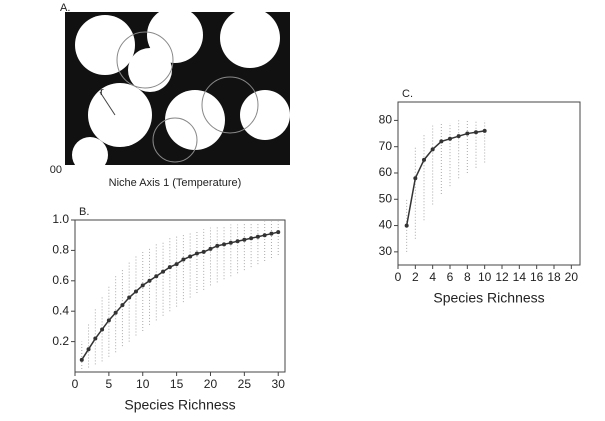  What do you see at coordinates (60, 219) in the screenshot?
I see `y-tick-label: 1.0` at bounding box center [60, 219].